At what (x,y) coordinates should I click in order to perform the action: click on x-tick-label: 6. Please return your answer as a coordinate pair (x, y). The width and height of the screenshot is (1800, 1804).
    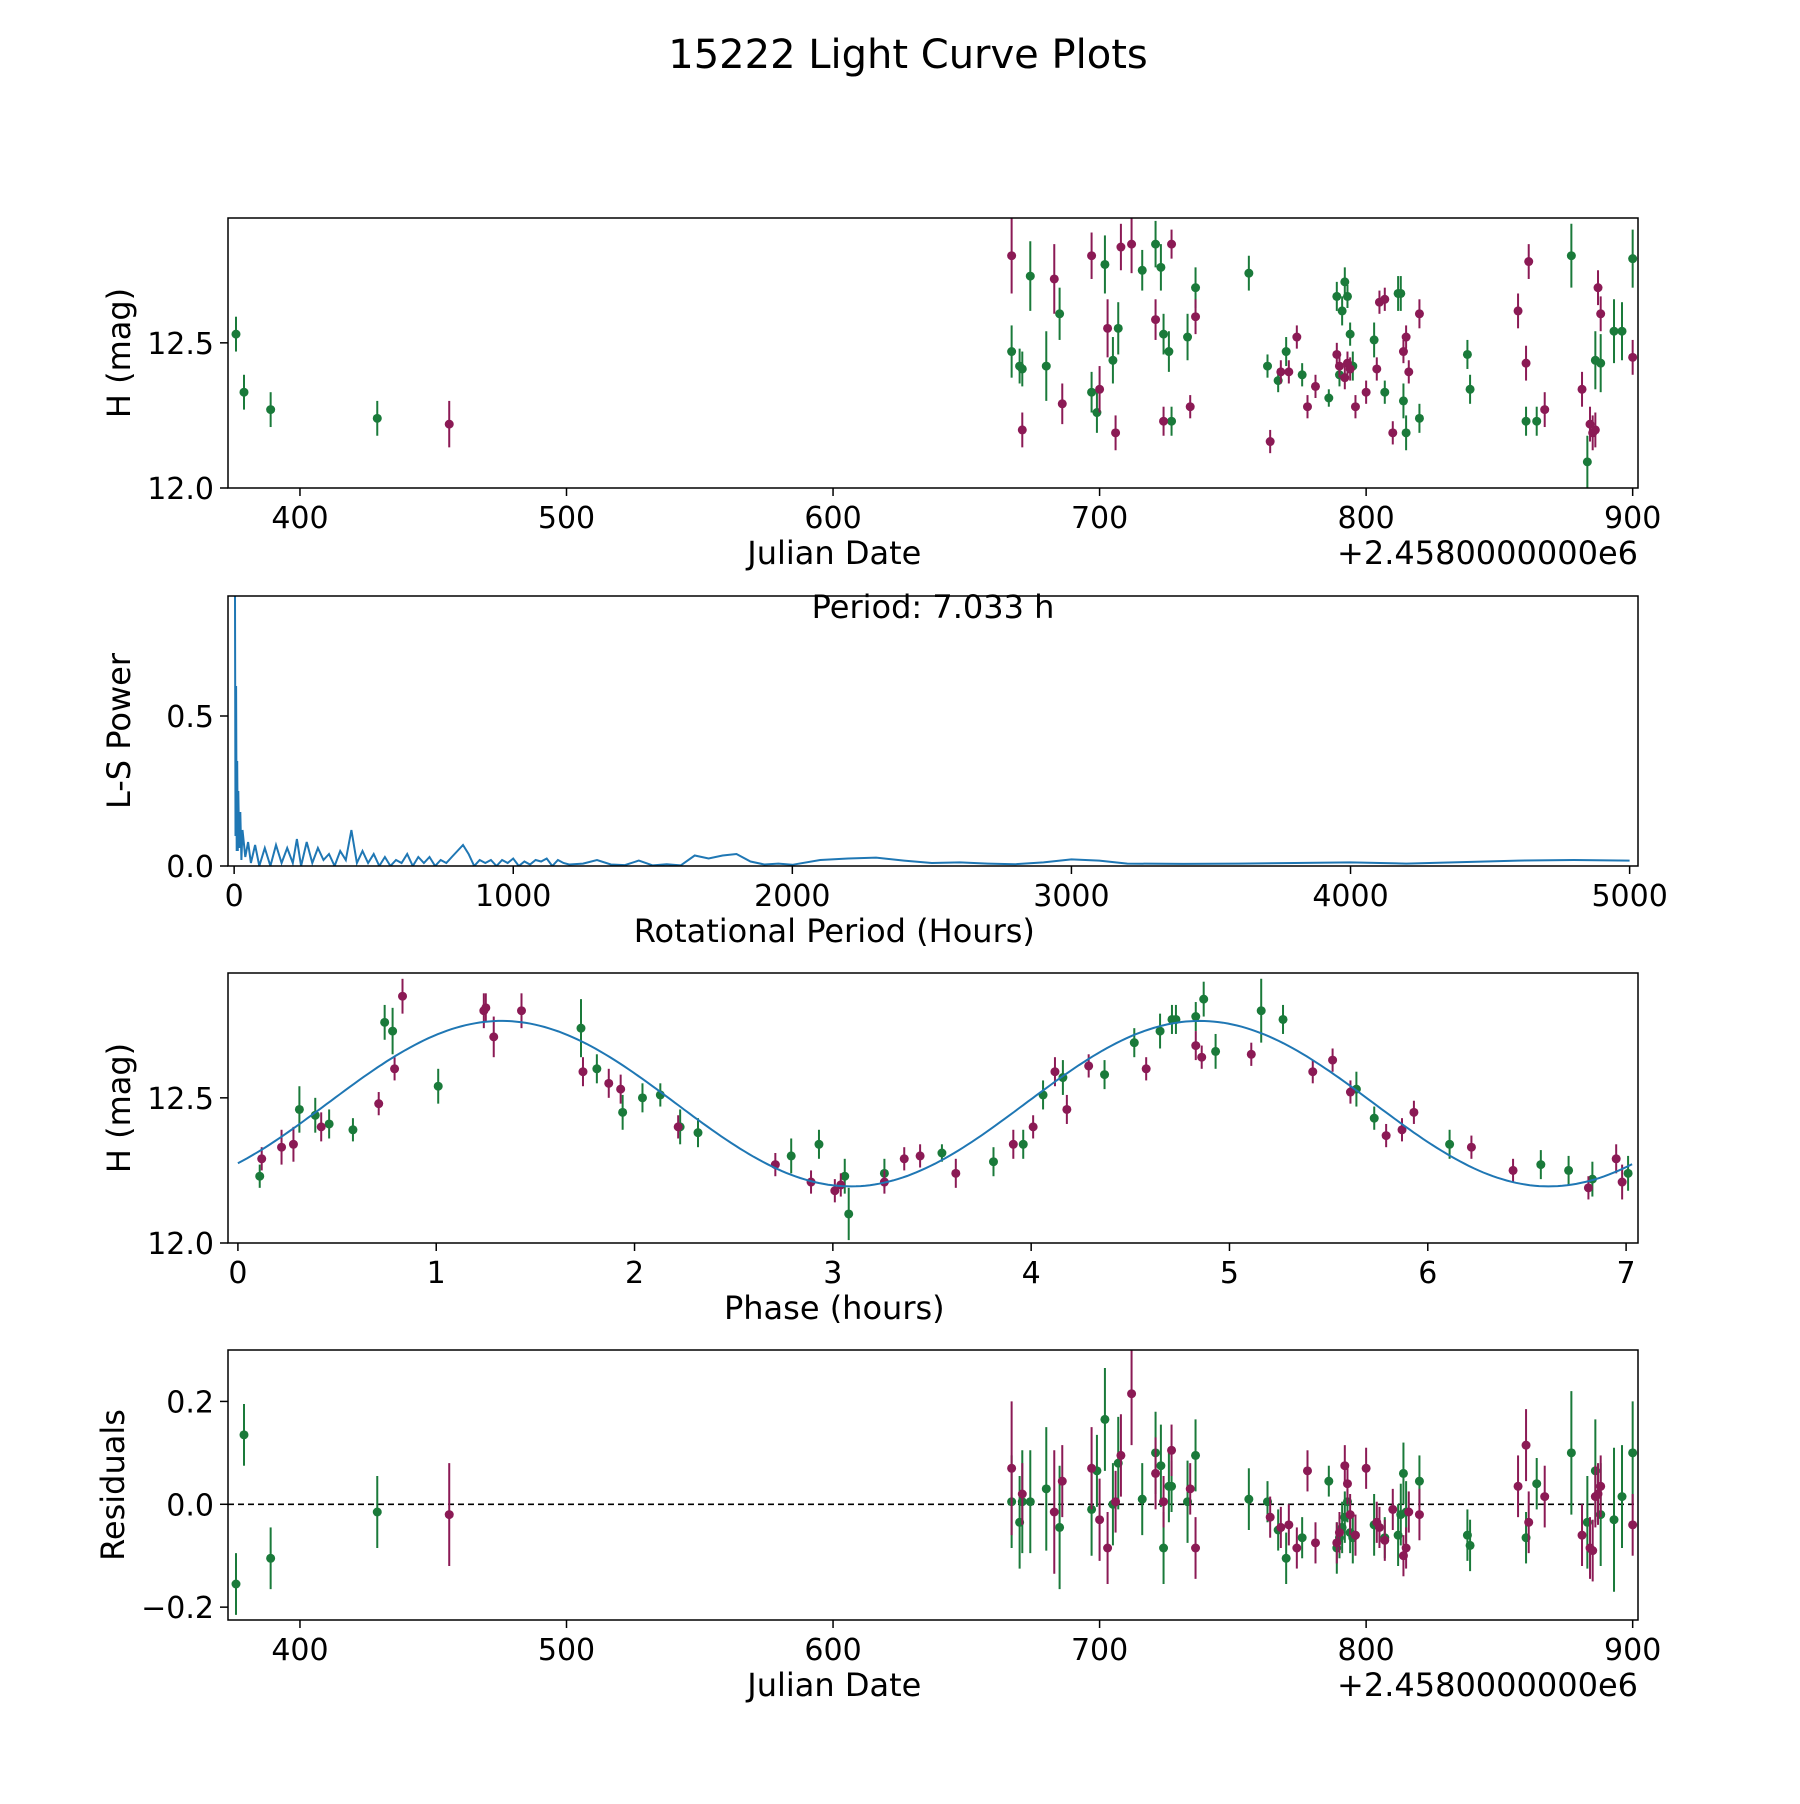
    Looking at the image, I should click on (1427, 1273).